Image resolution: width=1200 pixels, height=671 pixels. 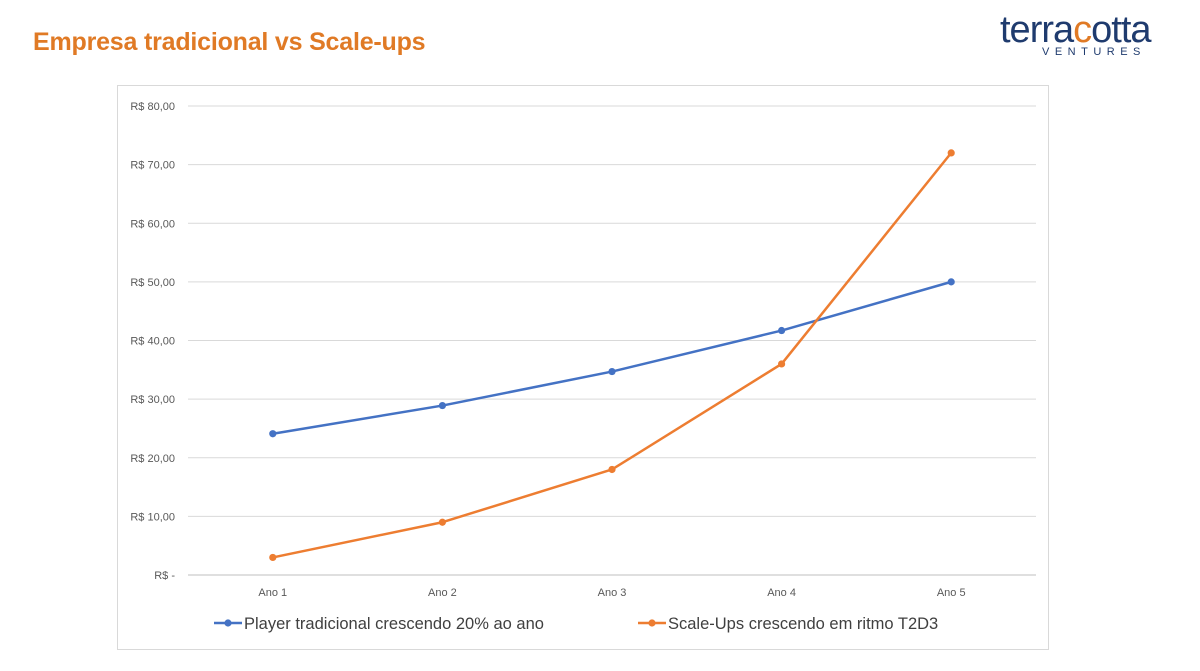 What do you see at coordinates (1076, 30) in the screenshot?
I see `logo-wordmark: terracotta` at bounding box center [1076, 30].